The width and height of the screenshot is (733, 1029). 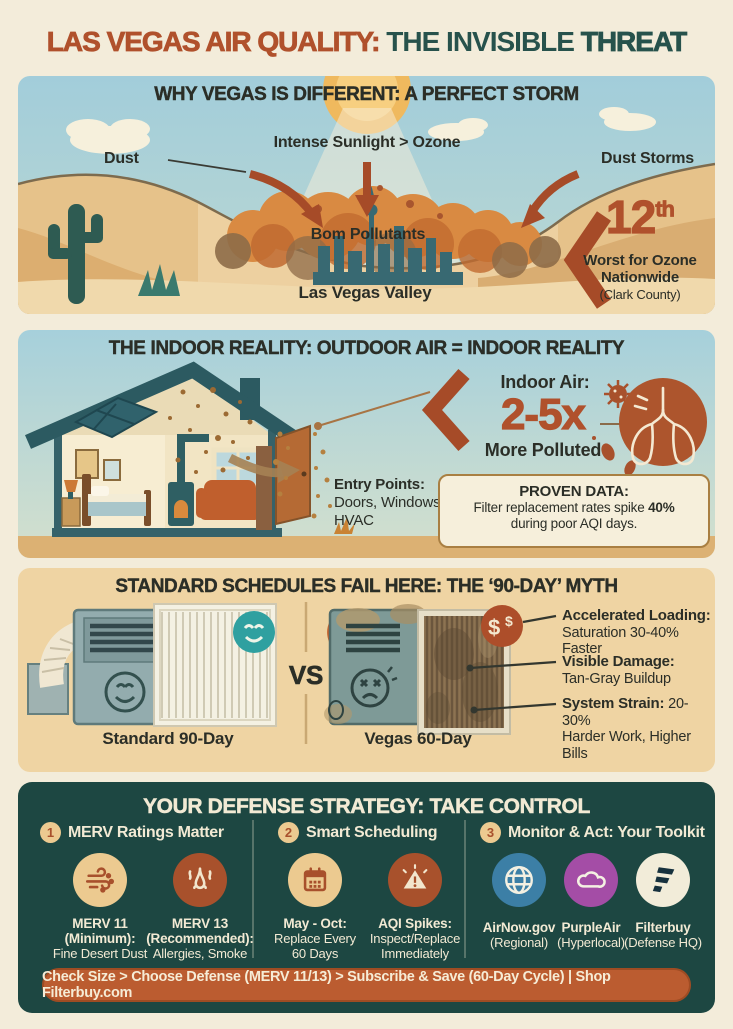 What do you see at coordinates (550, 199) in the screenshot?
I see `dust-storm-arrow` at bounding box center [550, 199].